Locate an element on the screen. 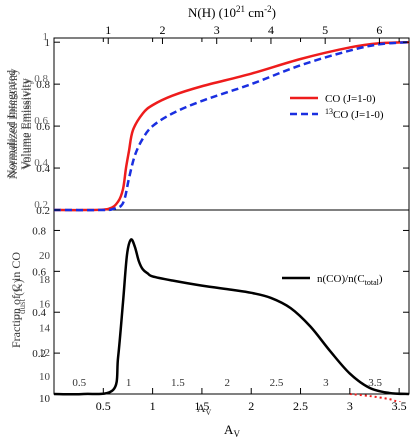 The height and width of the screenshot is (442, 420). inner-x-tick-label: 0.5 is located at coordinates (79, 383).